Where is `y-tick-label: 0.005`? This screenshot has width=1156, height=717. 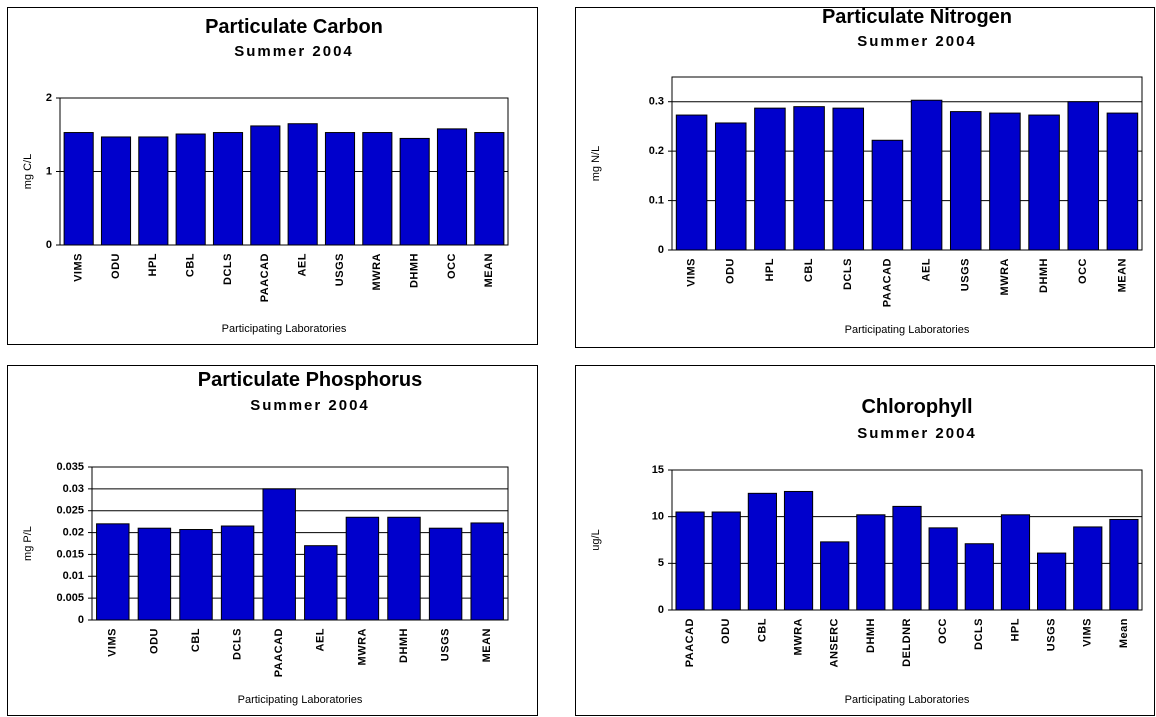 y-tick-label: 0.005 is located at coordinates (70, 598).